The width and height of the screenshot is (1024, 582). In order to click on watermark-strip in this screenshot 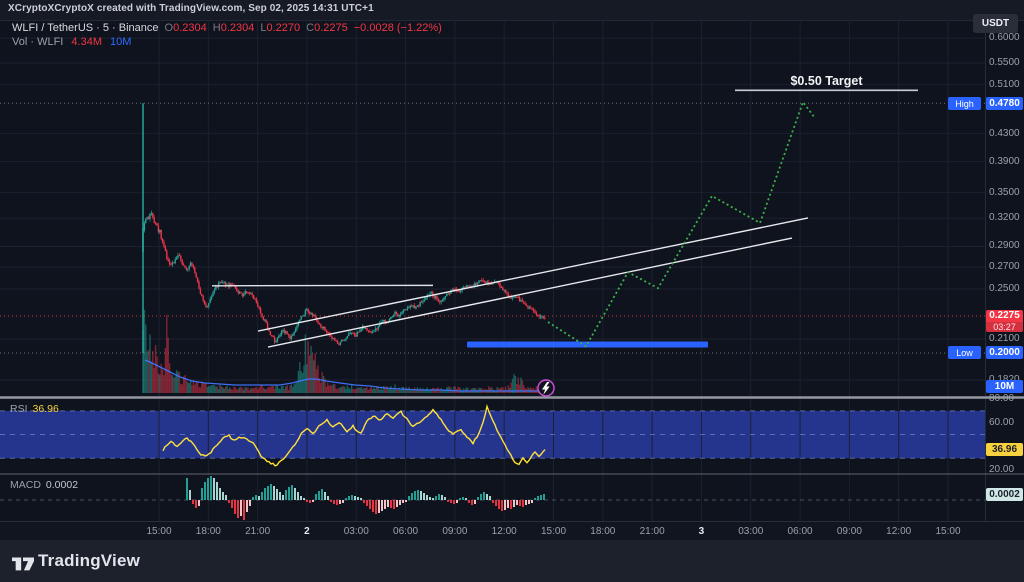, I will do `click(512, 10)`.